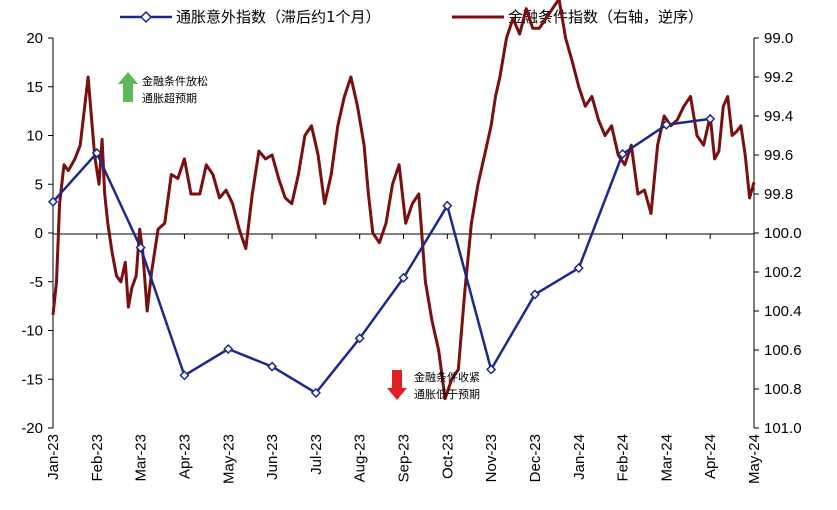 The width and height of the screenshot is (837, 510). I want to click on legend-fci: 金融条件指数（右轴，逆序）, so click(577, 17).